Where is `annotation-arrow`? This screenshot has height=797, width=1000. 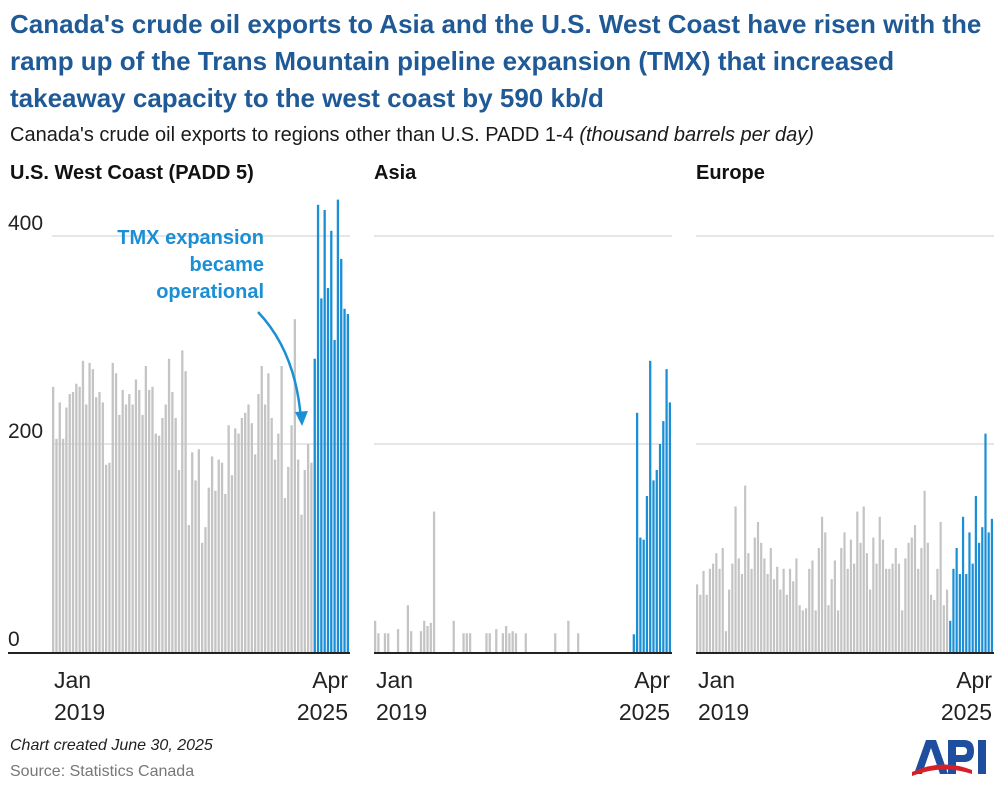
annotation-arrow is located at coordinates (280, 366).